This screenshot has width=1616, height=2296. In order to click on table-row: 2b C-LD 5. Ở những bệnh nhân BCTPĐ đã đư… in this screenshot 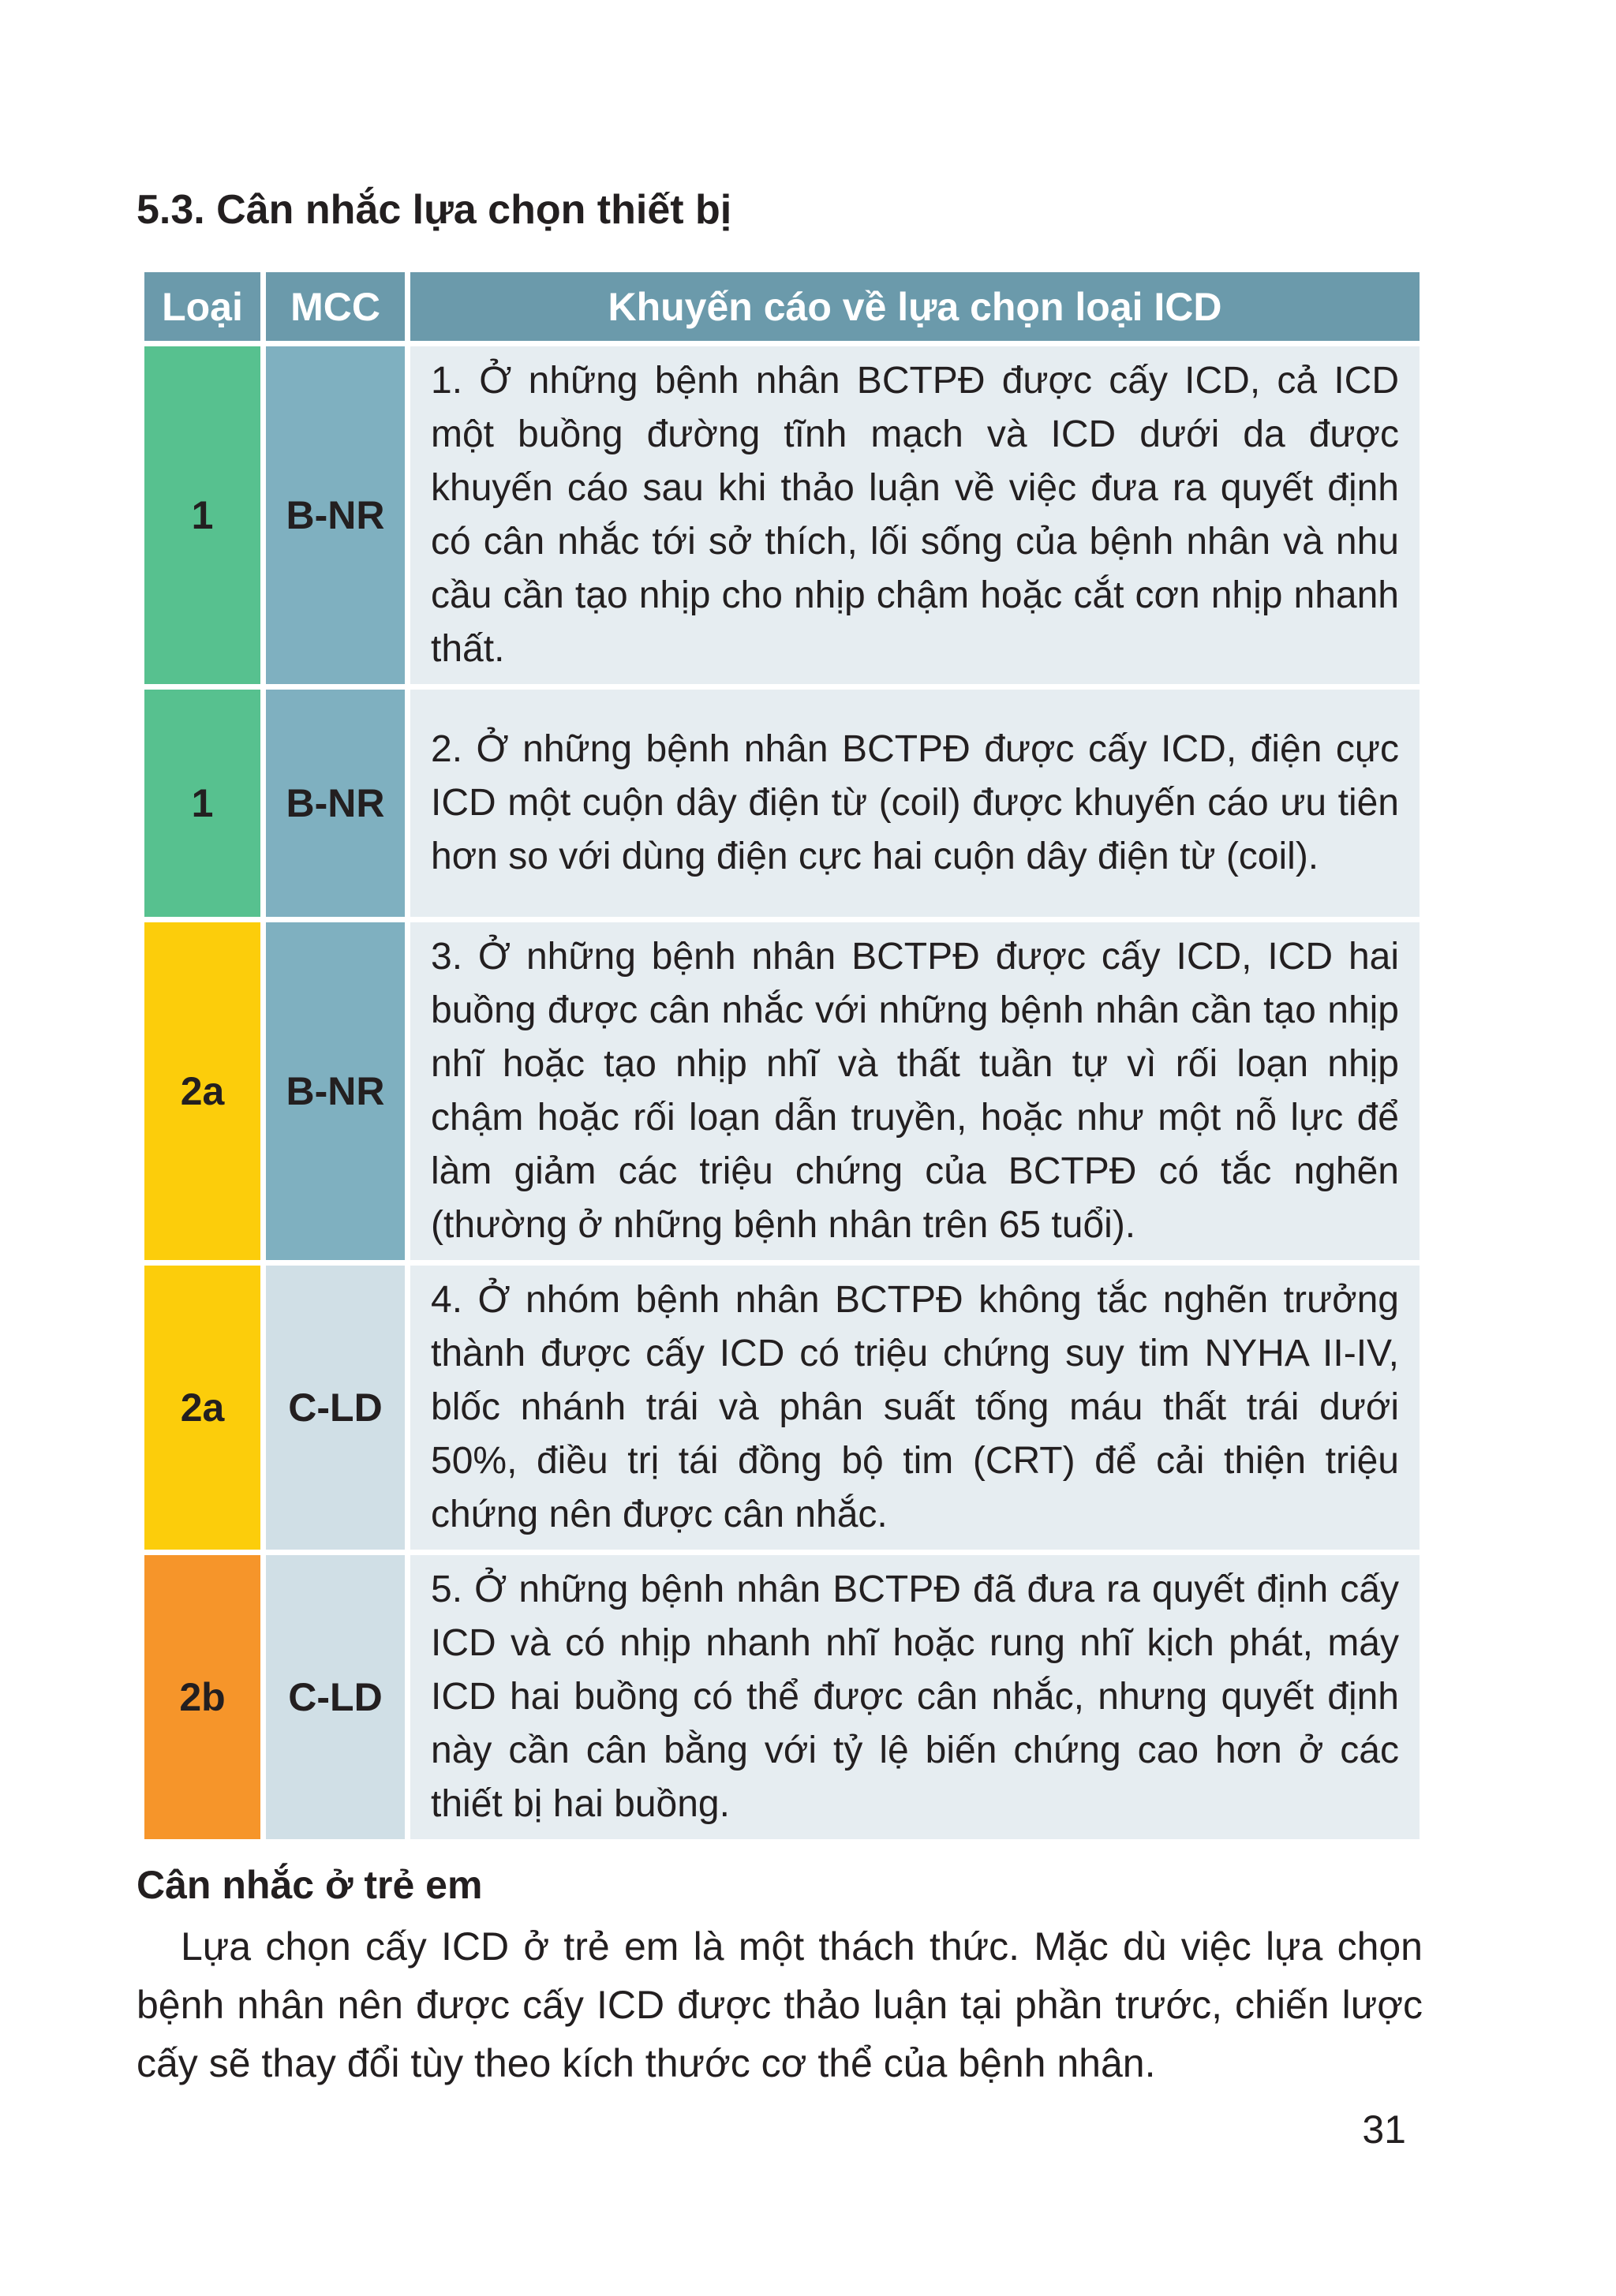, I will do `click(782, 1697)`.